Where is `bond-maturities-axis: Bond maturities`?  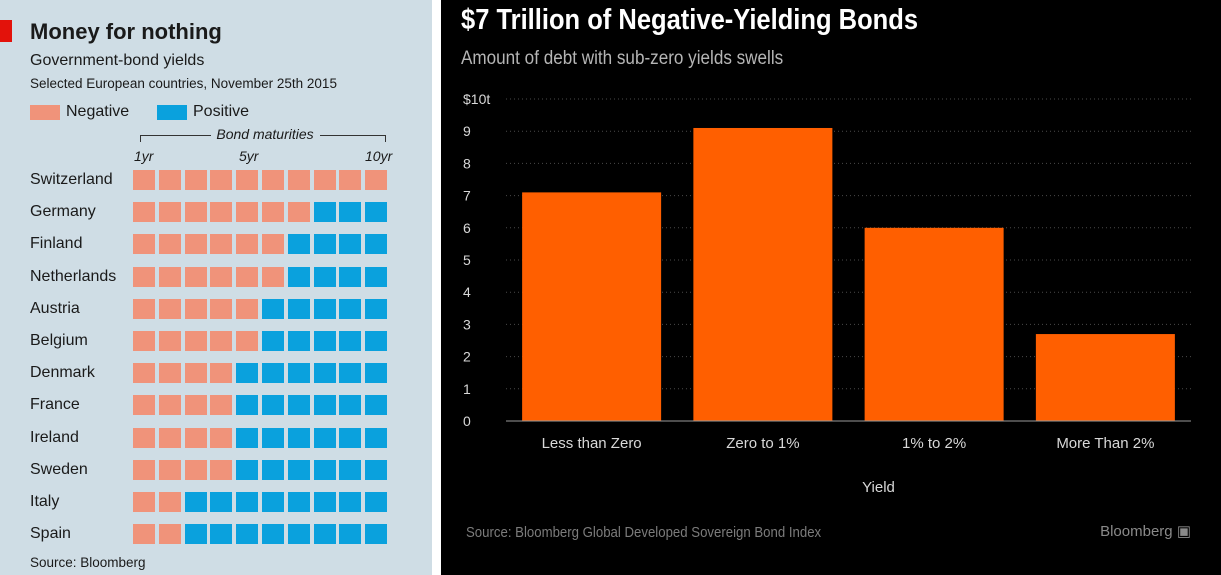 bond-maturities-axis: Bond maturities is located at coordinates (265, 135).